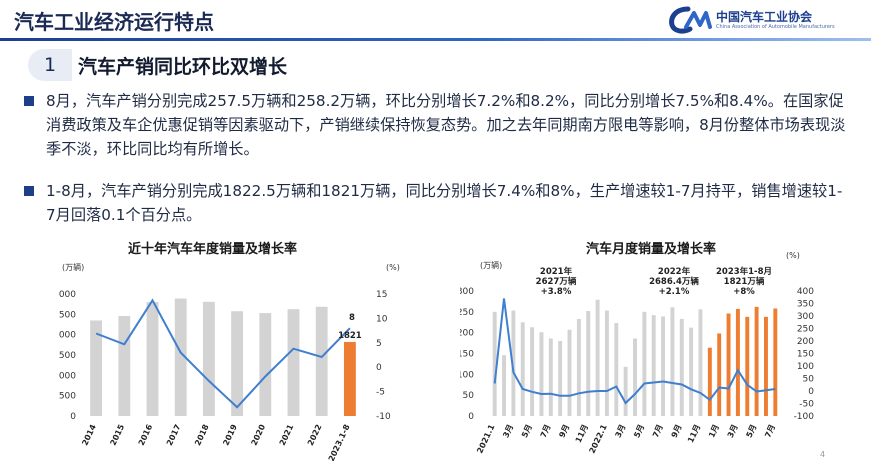  What do you see at coordinates (50, 65) in the screenshot?
I see `section-number: 1` at bounding box center [50, 65].